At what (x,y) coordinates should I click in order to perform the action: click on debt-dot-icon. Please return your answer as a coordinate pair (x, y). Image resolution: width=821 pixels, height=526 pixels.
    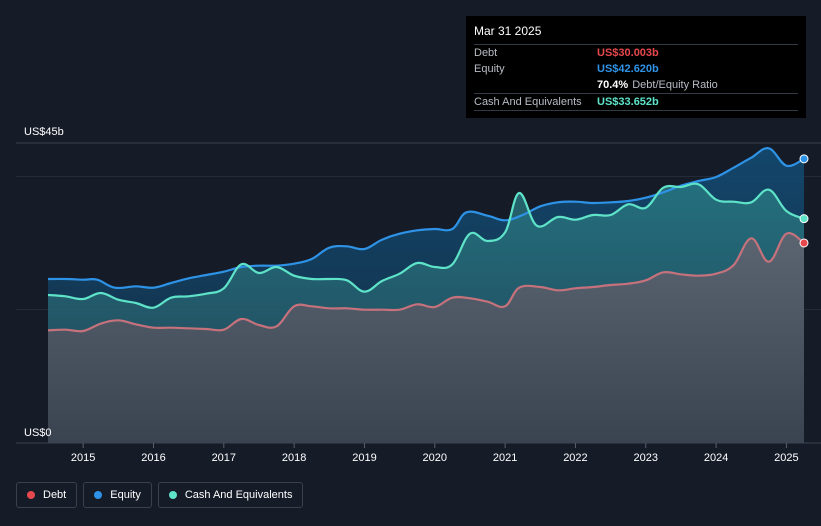
    Looking at the image, I should click on (31, 495).